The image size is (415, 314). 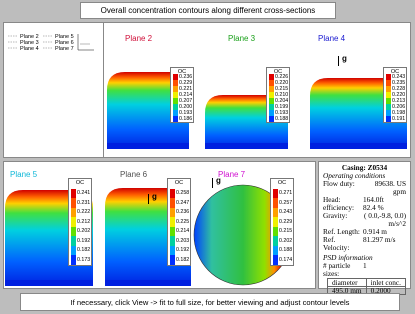 What do you see at coordinates (286, 250) in the screenshot?
I see `colorbar-level: 0.188` at bounding box center [286, 250].